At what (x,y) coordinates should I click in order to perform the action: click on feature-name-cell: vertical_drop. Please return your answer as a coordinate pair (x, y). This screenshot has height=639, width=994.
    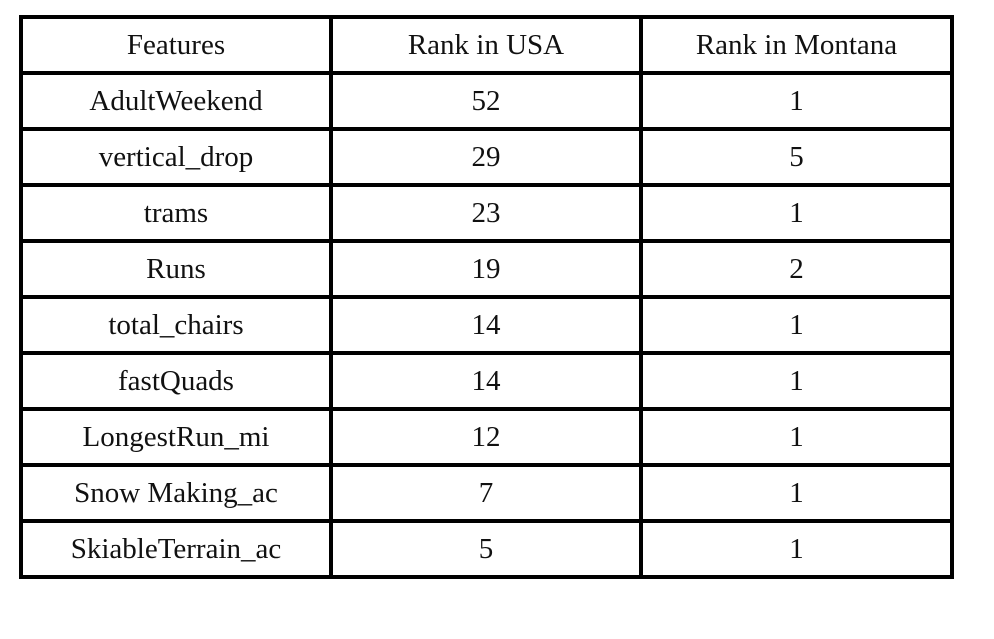
    Looking at the image, I should click on (176, 157).